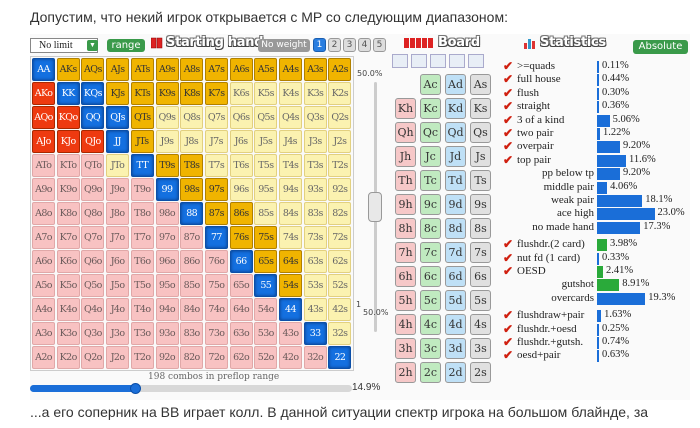 The height and width of the screenshot is (428, 700). Describe the element at coordinates (142, 141) in the screenshot. I see `hand-cell: JTs` at that location.